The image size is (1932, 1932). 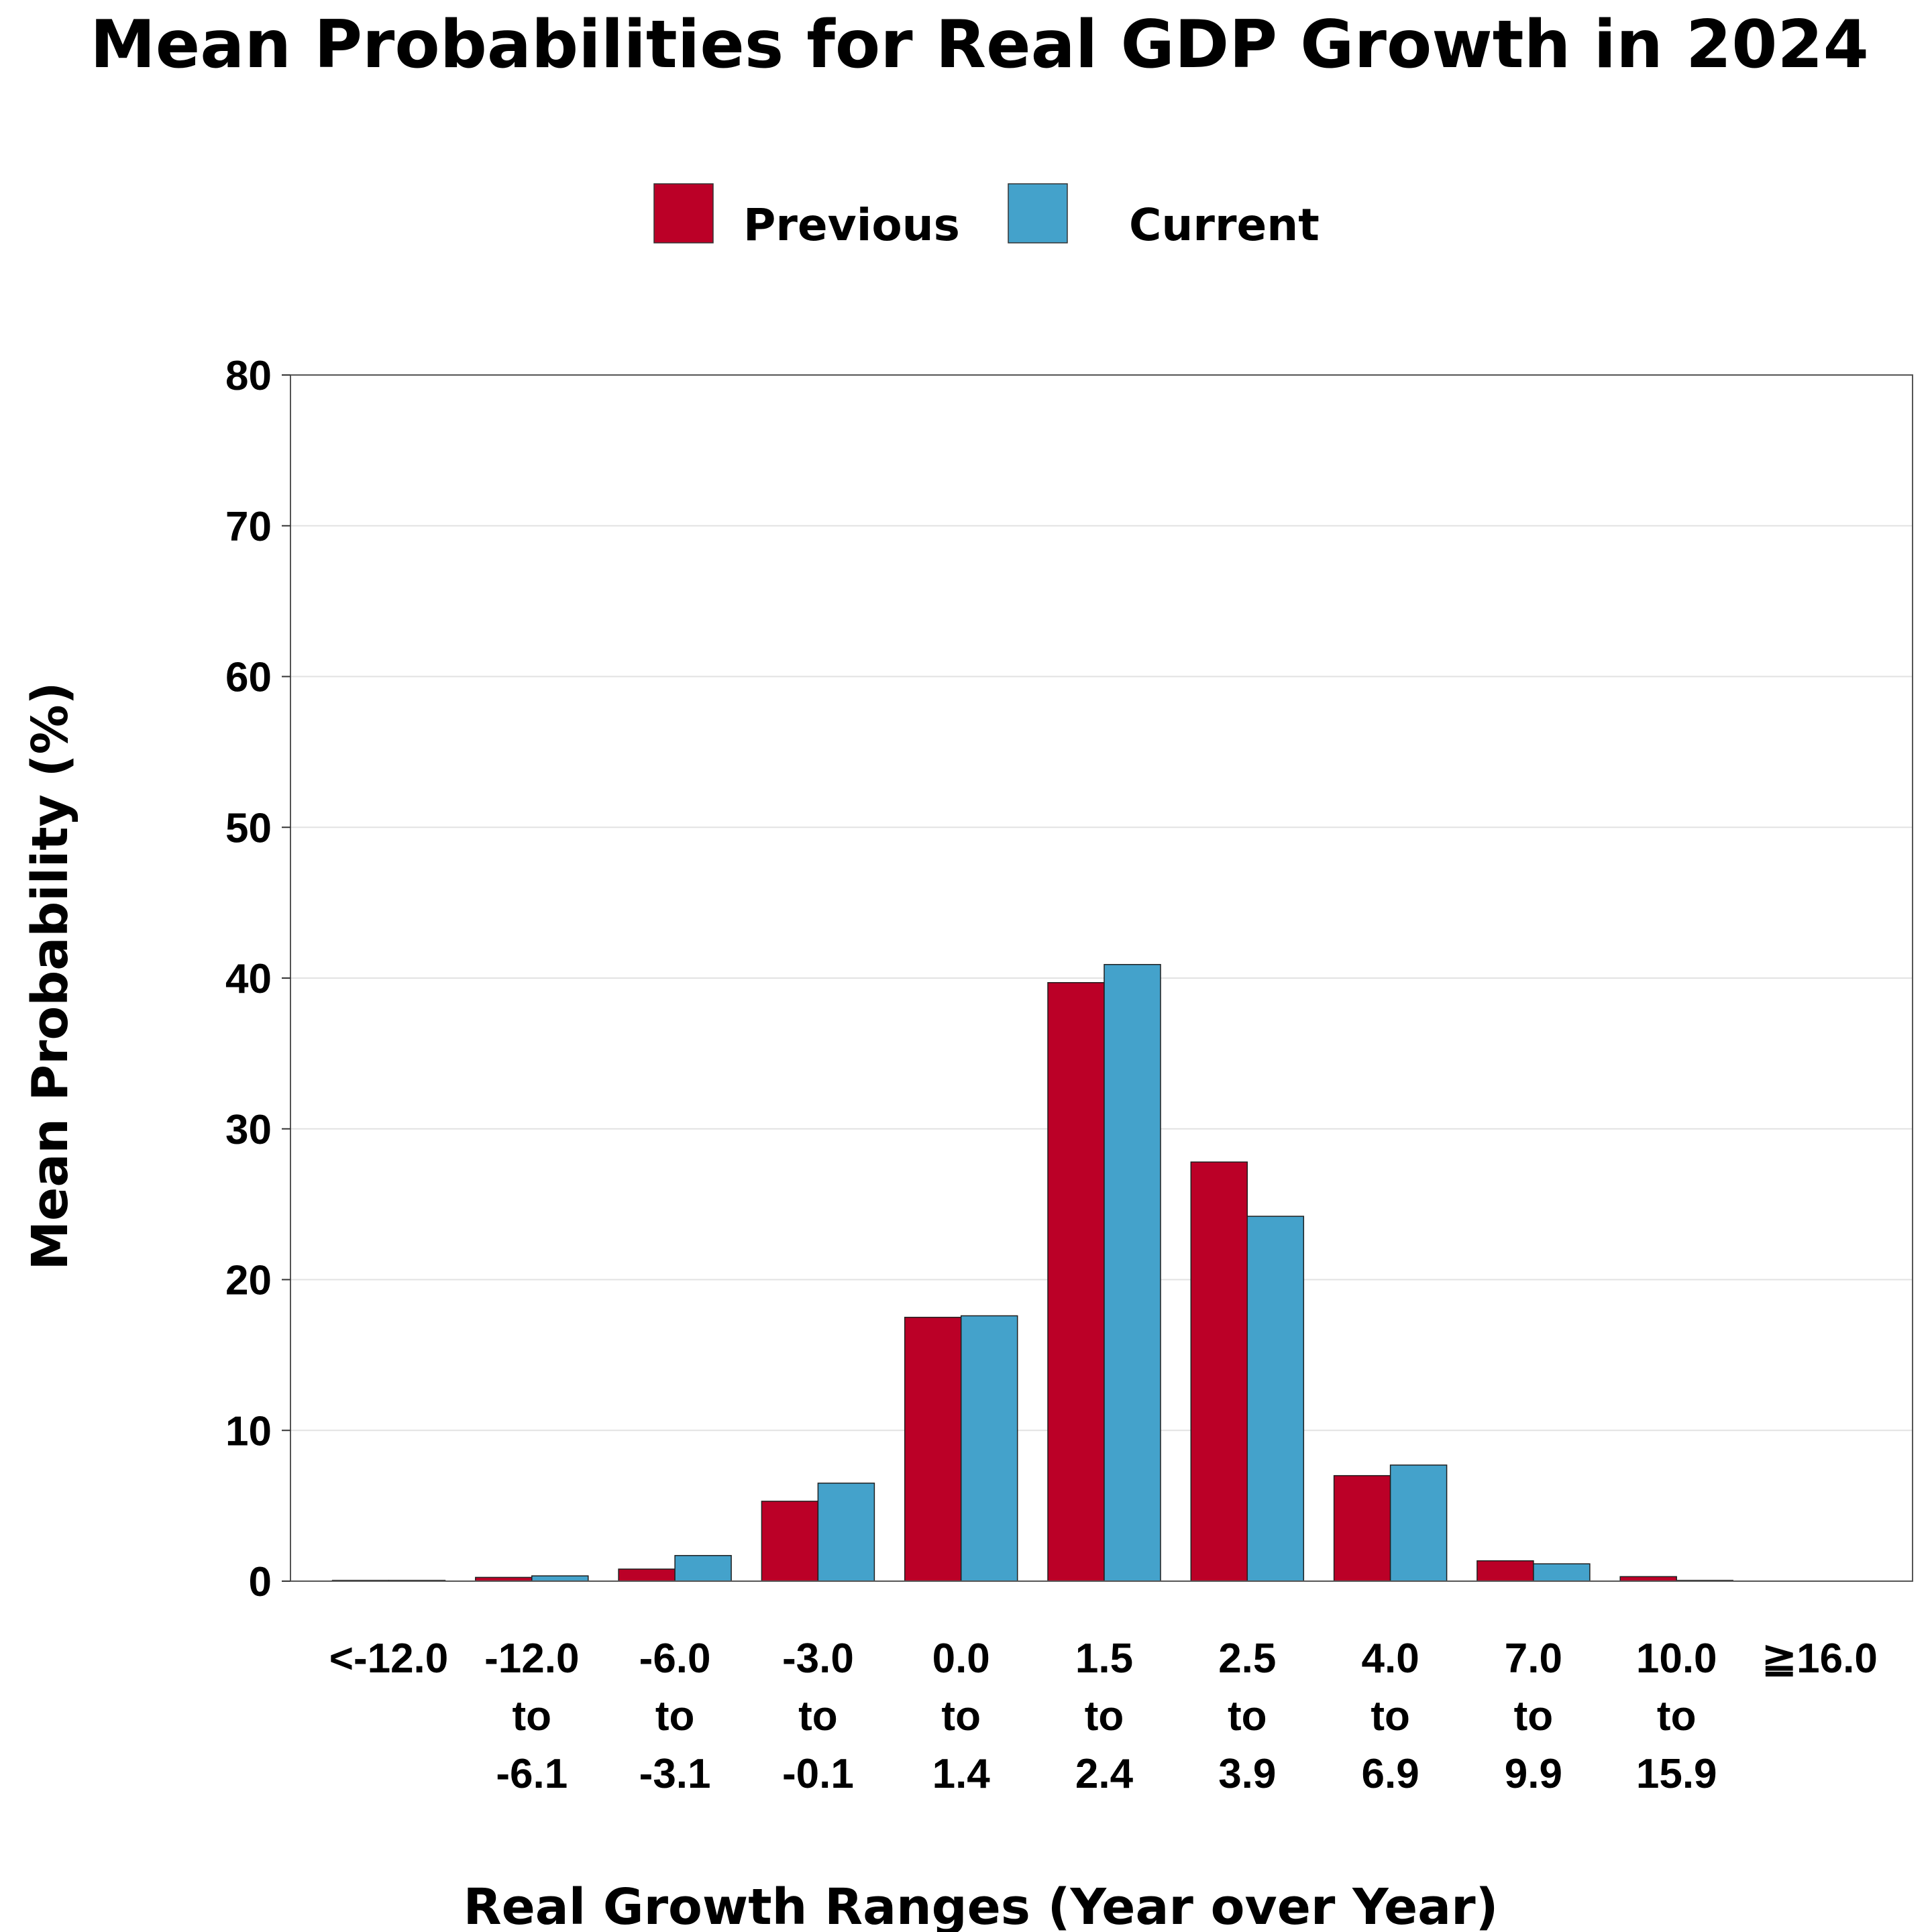 I want to click on y-tick-label: 20, so click(x=248, y=1281).